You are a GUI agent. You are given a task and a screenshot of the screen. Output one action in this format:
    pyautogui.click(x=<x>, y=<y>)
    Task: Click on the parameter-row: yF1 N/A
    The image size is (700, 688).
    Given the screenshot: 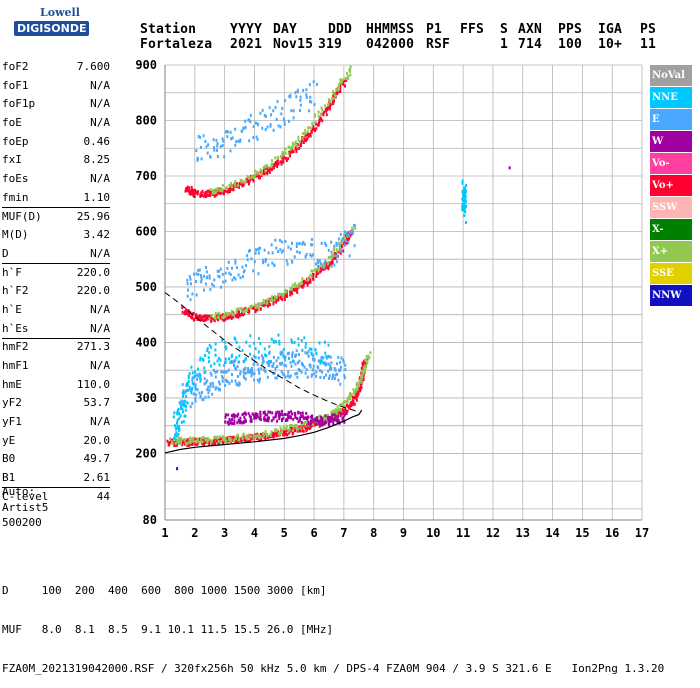 What is the action you would take?
    pyautogui.click(x=56, y=422)
    